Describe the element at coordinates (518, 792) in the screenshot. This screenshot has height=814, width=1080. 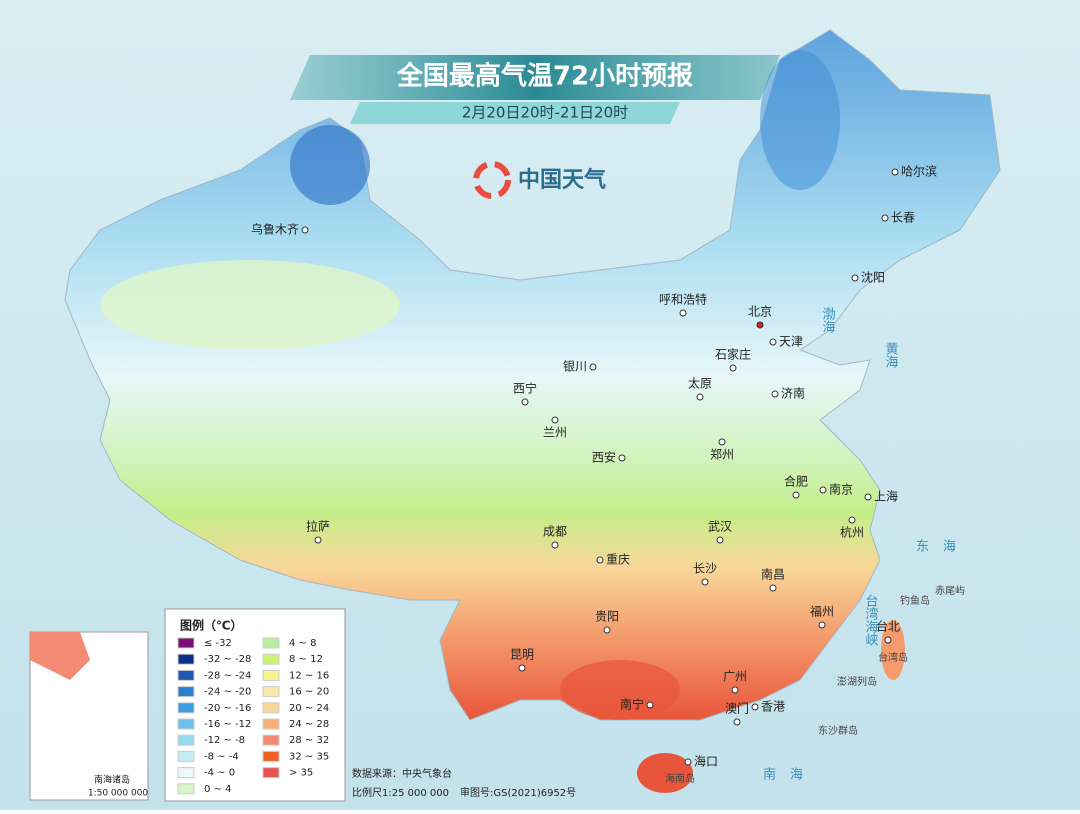
I see `approval: 审图号:GS(2021)6952号` at that location.